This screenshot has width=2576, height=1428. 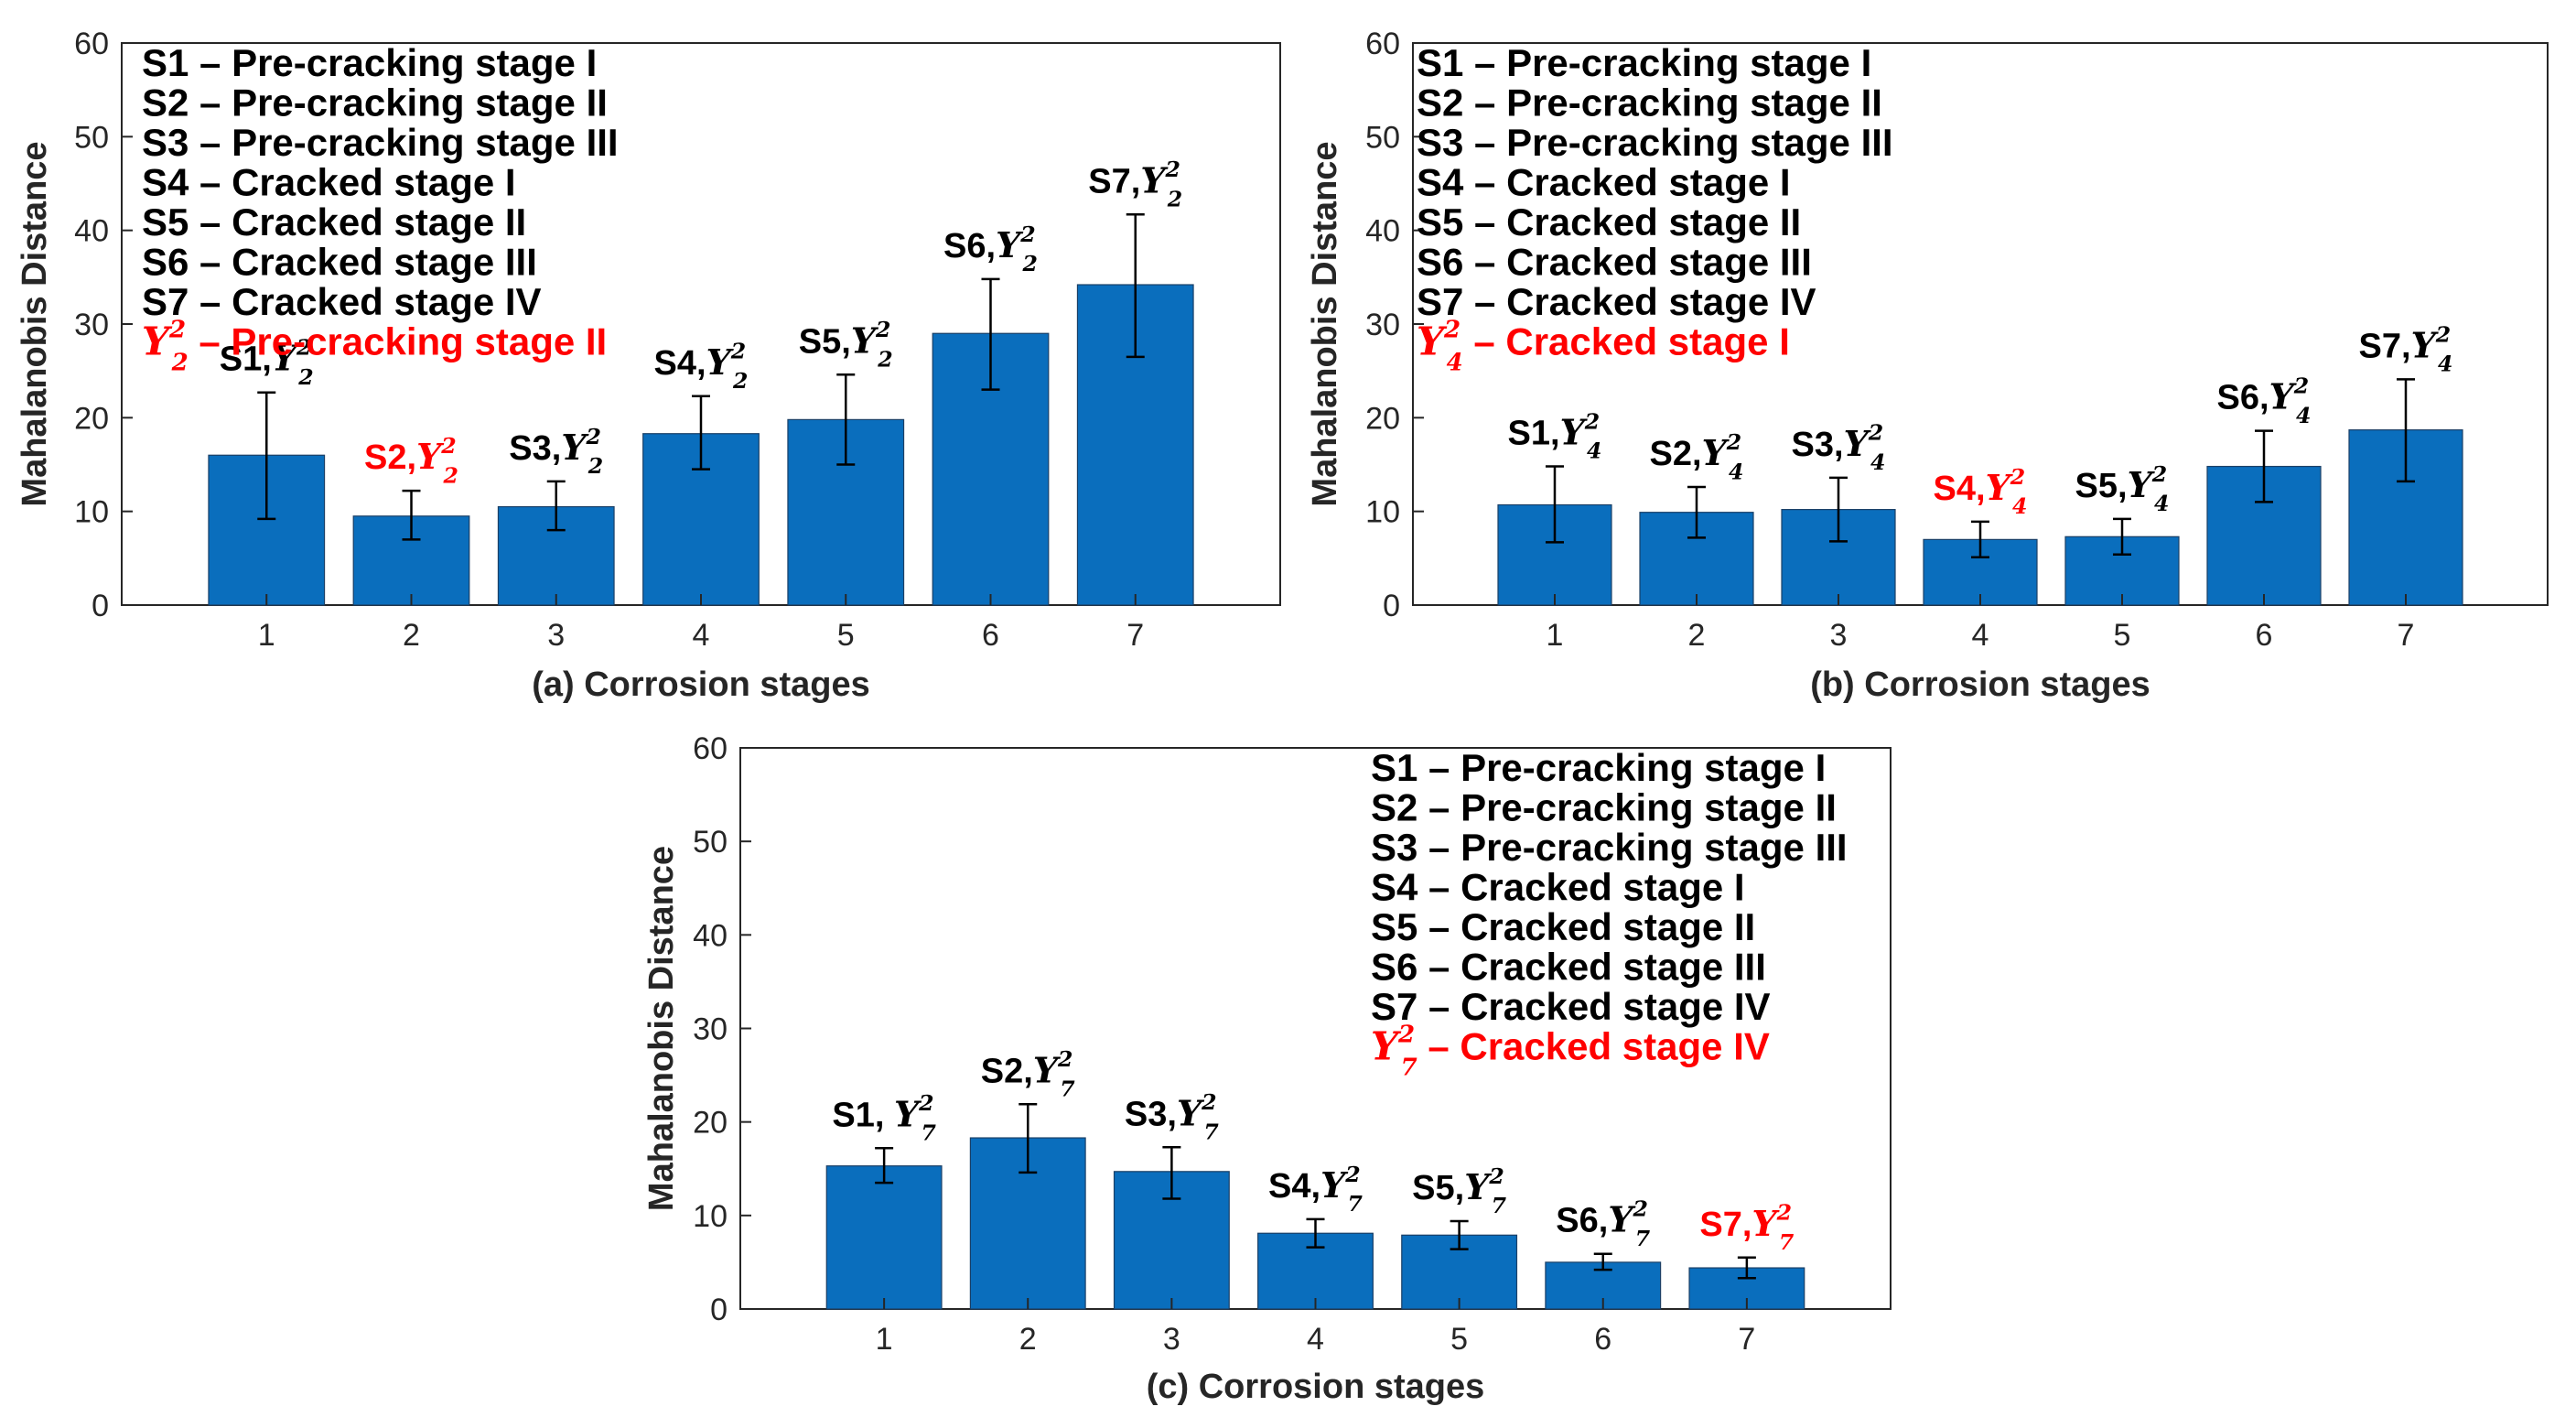 I want to click on bar-label: S2,Y22​, so click(x=411, y=460).